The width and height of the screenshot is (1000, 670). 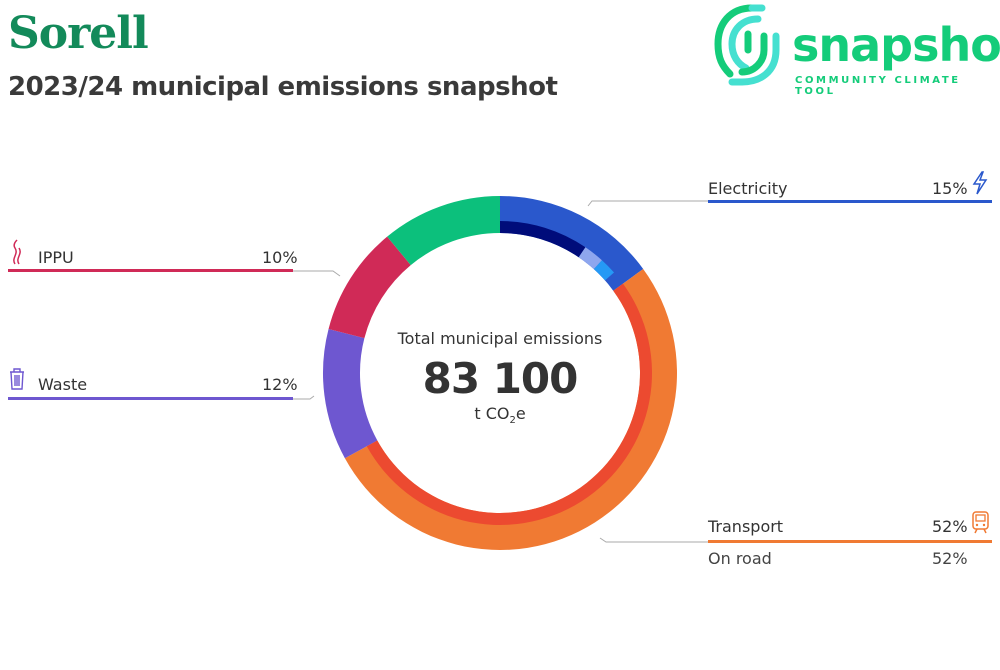 I want to click on leader-electricity, so click(x=647, y=203).